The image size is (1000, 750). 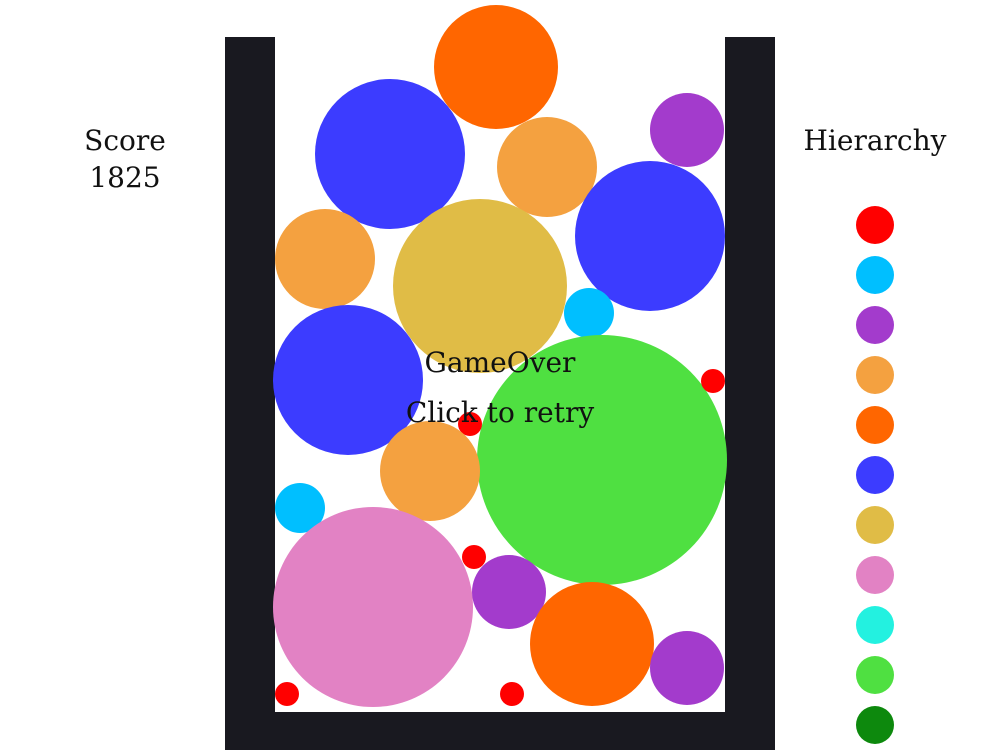 What do you see at coordinates (125, 177) in the screenshot?
I see `score-value: 1825` at bounding box center [125, 177].